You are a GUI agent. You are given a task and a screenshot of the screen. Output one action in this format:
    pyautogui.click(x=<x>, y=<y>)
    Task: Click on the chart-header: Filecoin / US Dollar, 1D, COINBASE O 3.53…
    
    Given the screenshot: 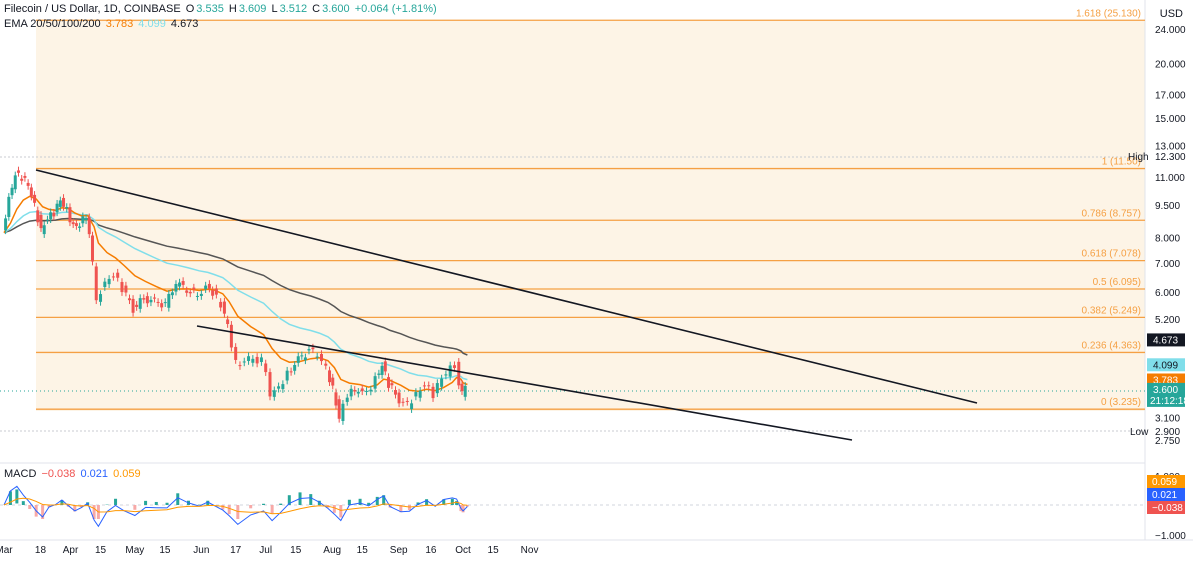 What is the action you would take?
    pyautogui.click(x=221, y=9)
    